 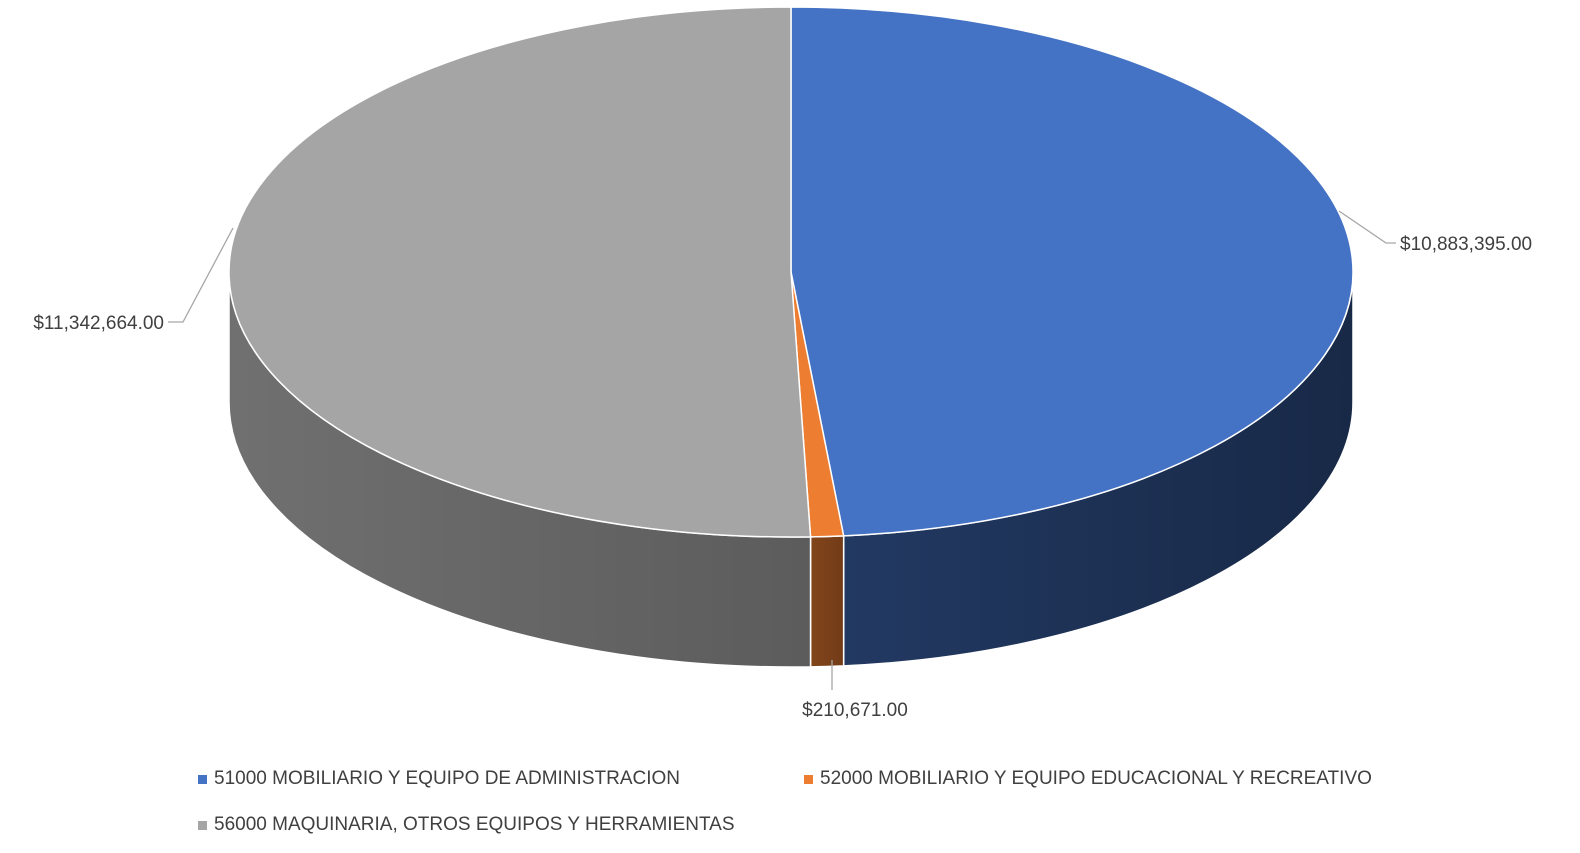 I want to click on data-label-52000: $210,671.00, so click(x=855, y=710).